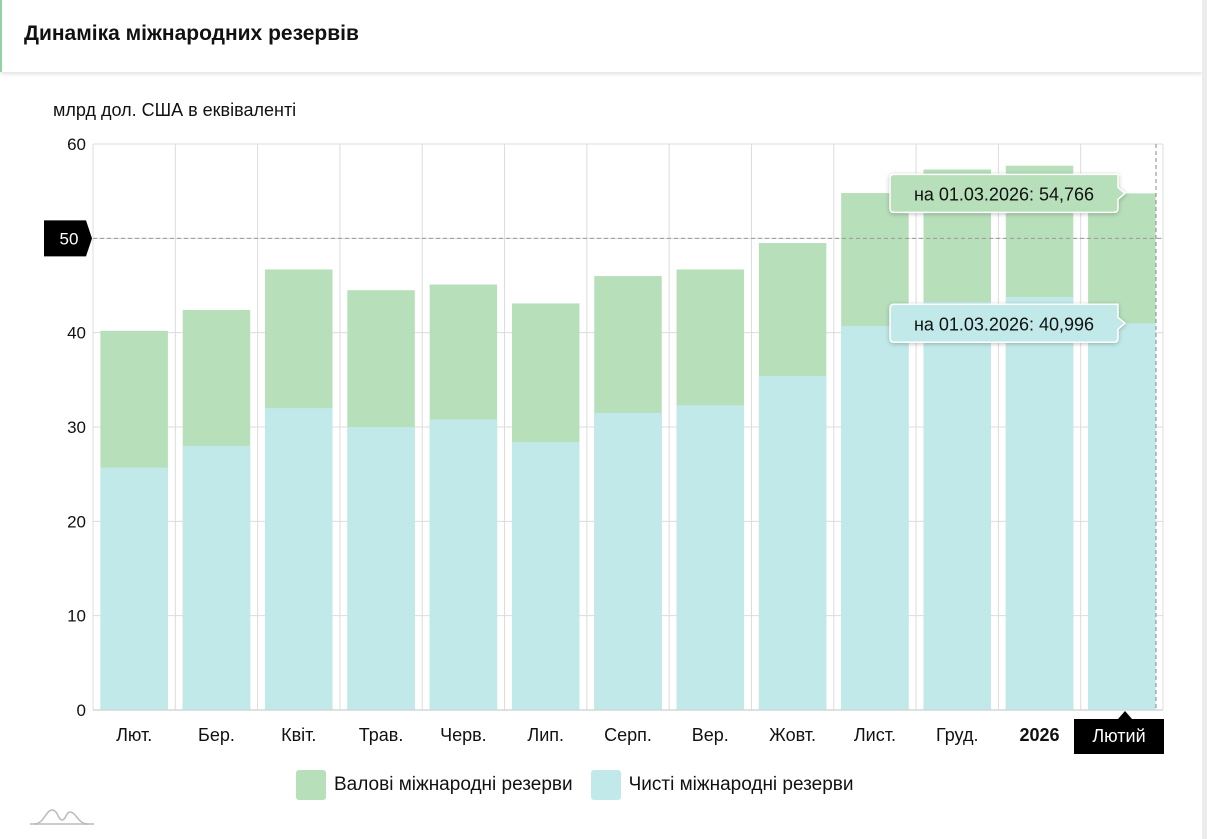  What do you see at coordinates (76, 427) in the screenshot?
I see `y-tick-label: 30` at bounding box center [76, 427].